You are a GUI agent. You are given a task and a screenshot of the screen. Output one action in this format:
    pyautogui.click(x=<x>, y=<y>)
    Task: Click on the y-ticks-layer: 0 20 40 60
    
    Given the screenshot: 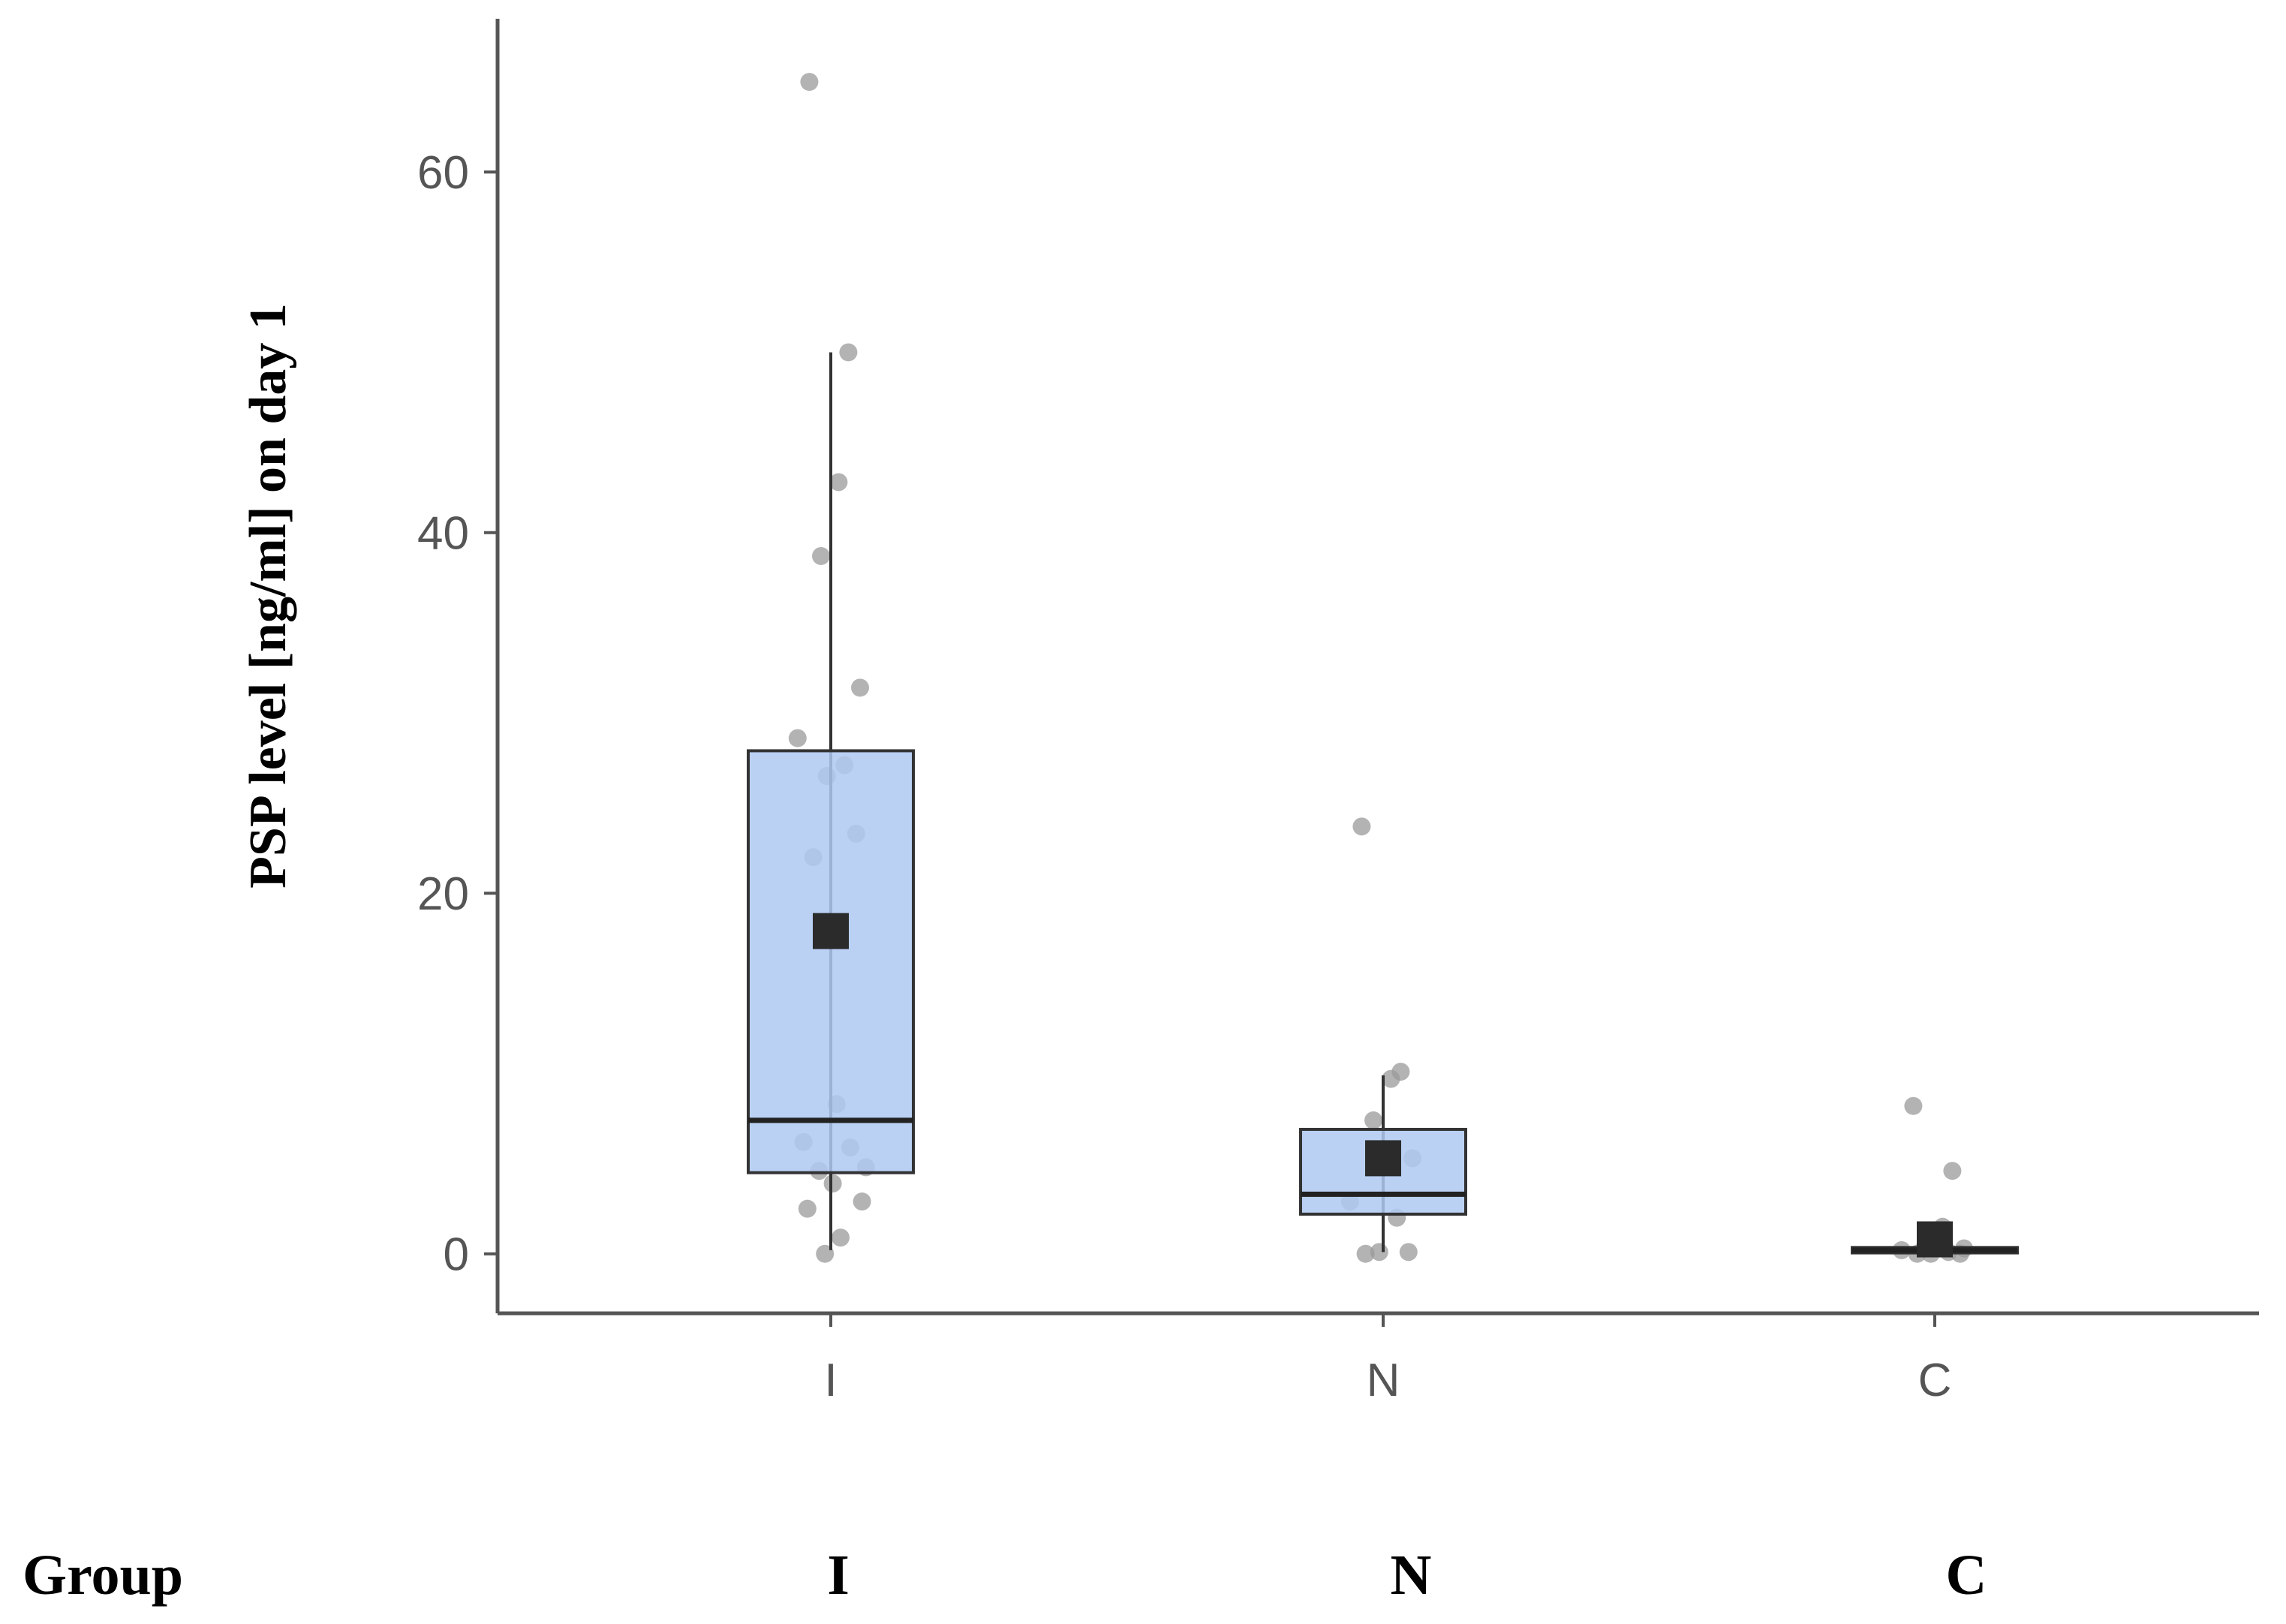 What is the action you would take?
    pyautogui.click(x=457, y=714)
    